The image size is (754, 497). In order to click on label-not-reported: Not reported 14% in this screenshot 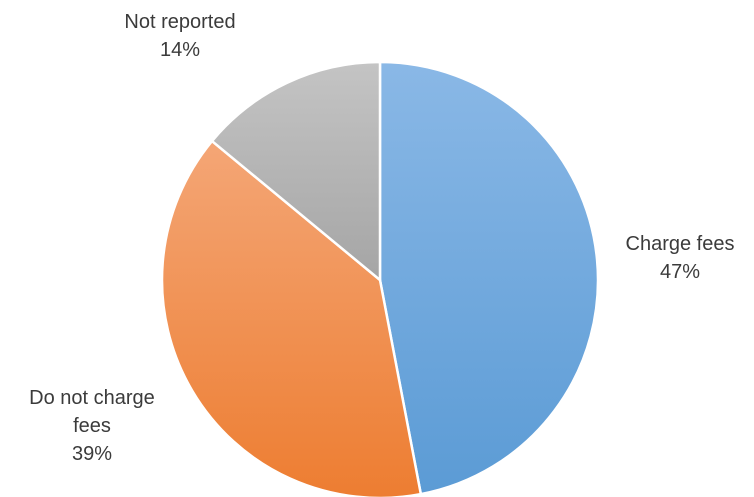, I will do `click(180, 36)`.